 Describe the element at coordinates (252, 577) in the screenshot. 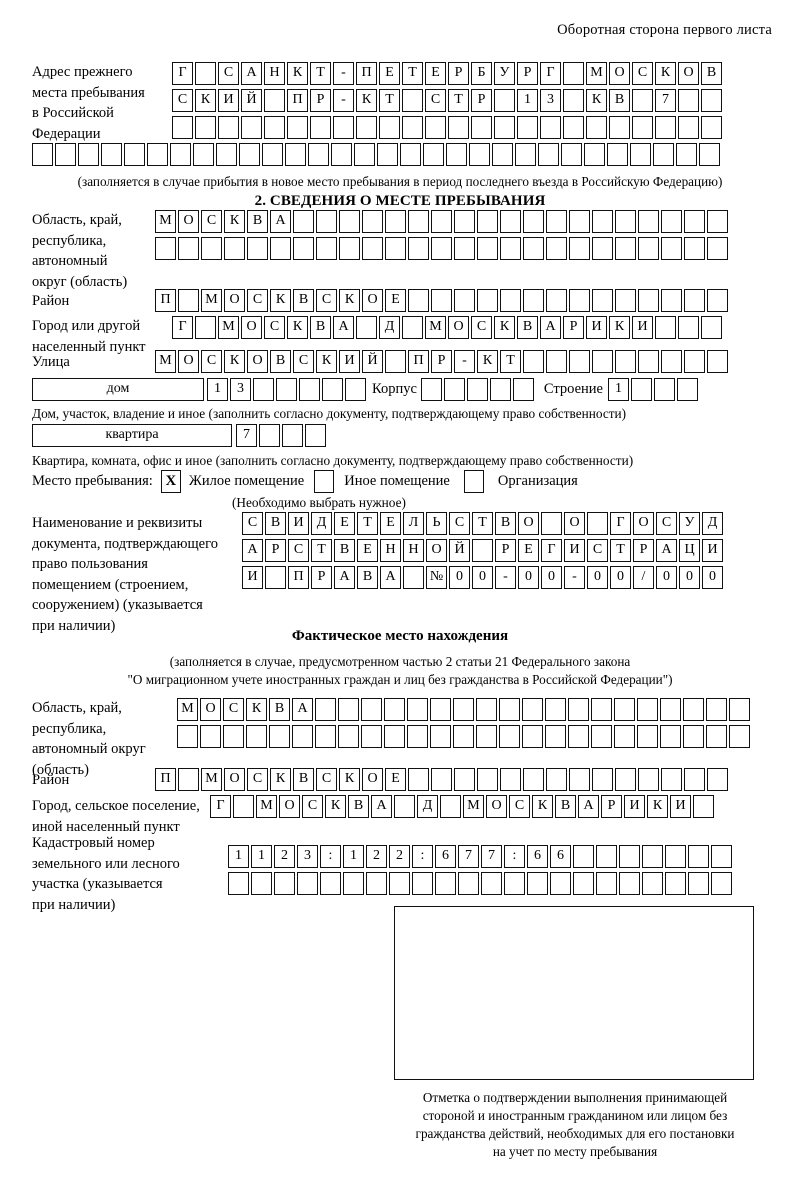

I see `char-cell: И` at that location.